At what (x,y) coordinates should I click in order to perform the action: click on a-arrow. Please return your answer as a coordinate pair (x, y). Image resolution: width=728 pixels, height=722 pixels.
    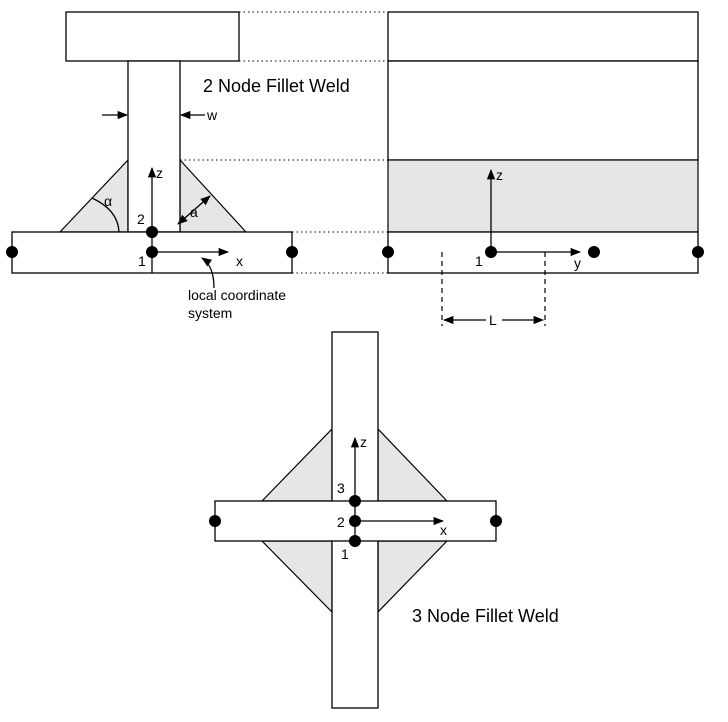
    Looking at the image, I should click on (194, 210).